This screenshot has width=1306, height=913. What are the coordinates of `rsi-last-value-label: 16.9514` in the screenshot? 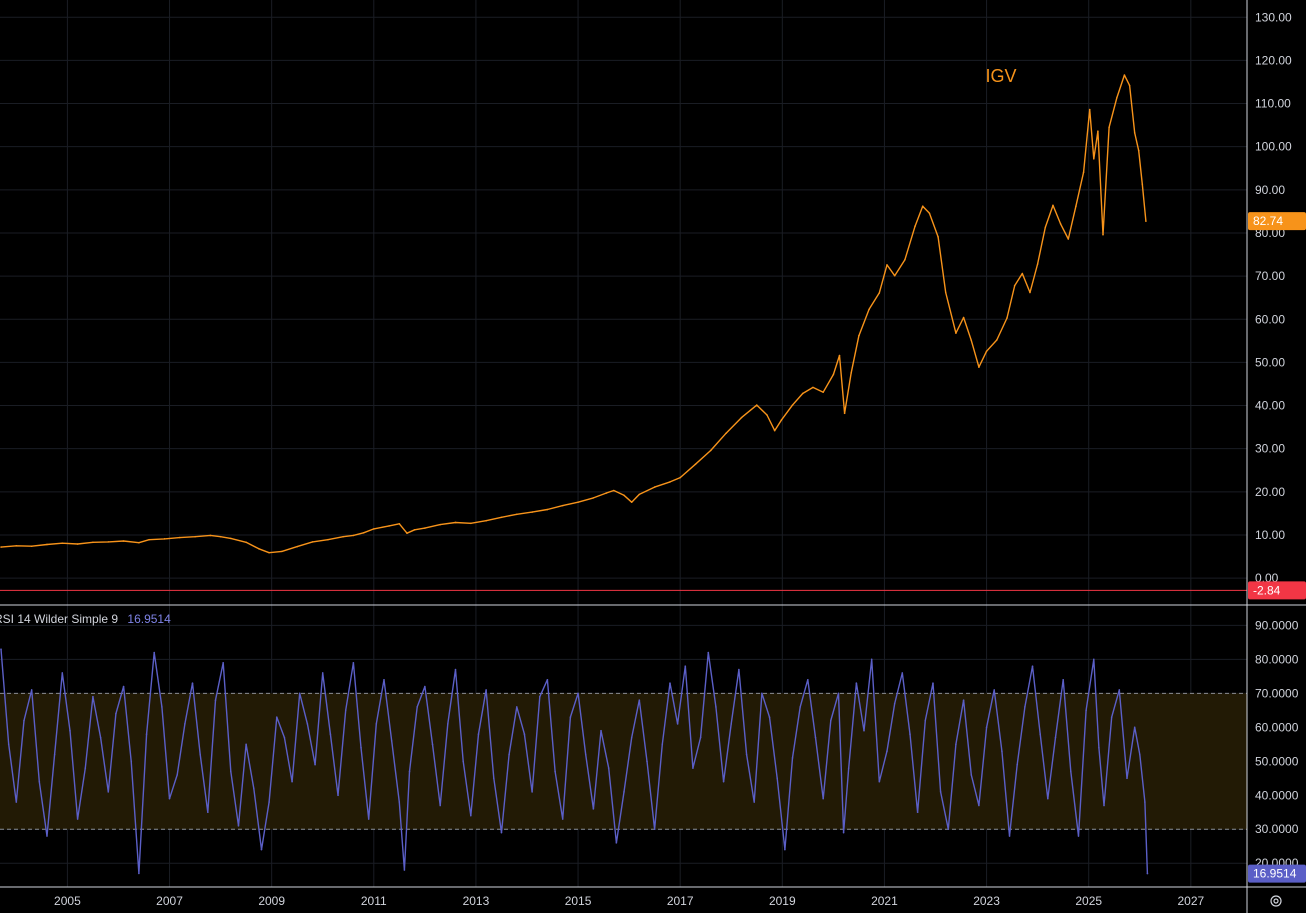 It's located at (1275, 874).